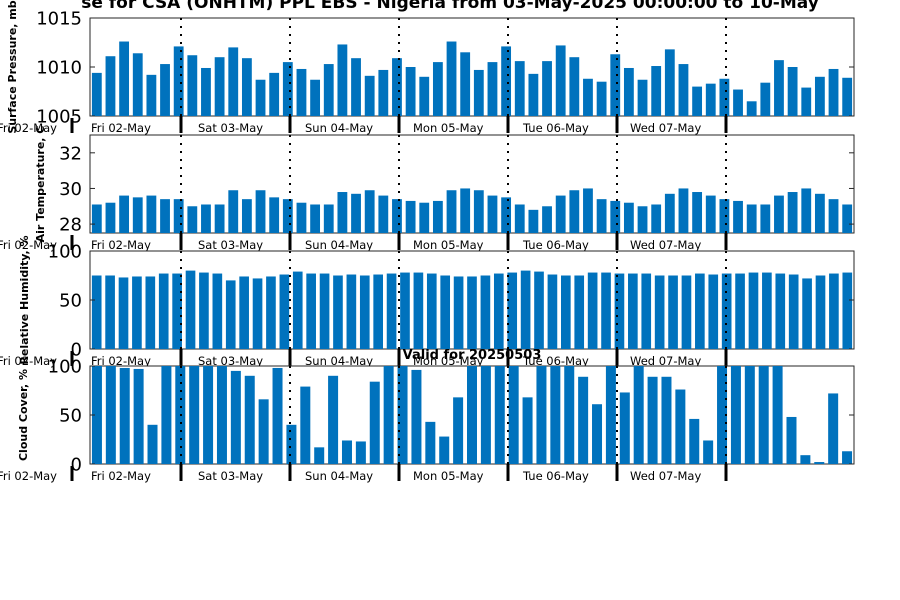  What do you see at coordinates (121, 128) in the screenshot?
I see `day-label: Fri 02-May` at bounding box center [121, 128].